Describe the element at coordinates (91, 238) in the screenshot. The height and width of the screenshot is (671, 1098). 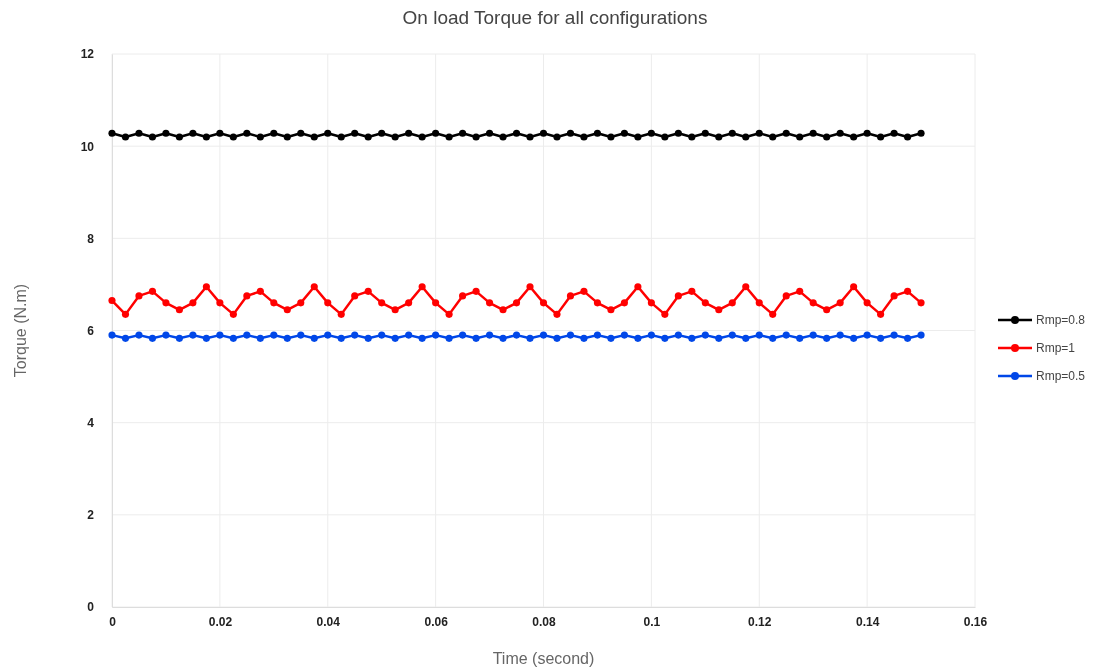
I see `y-tick-label: 8` at that location.